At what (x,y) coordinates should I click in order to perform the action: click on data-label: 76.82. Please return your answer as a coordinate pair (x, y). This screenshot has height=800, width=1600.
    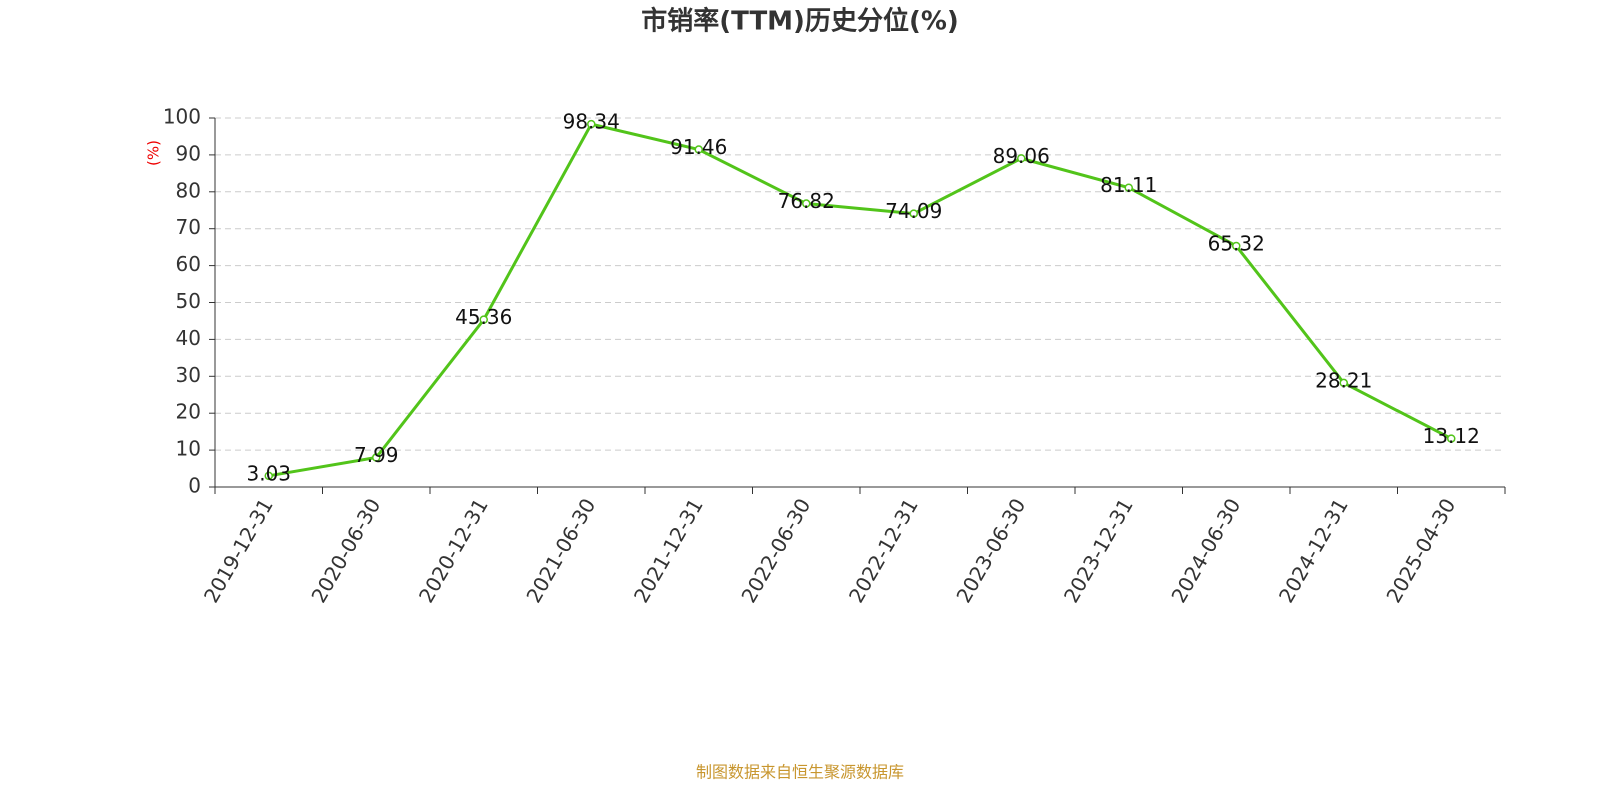
    Looking at the image, I should click on (806, 201).